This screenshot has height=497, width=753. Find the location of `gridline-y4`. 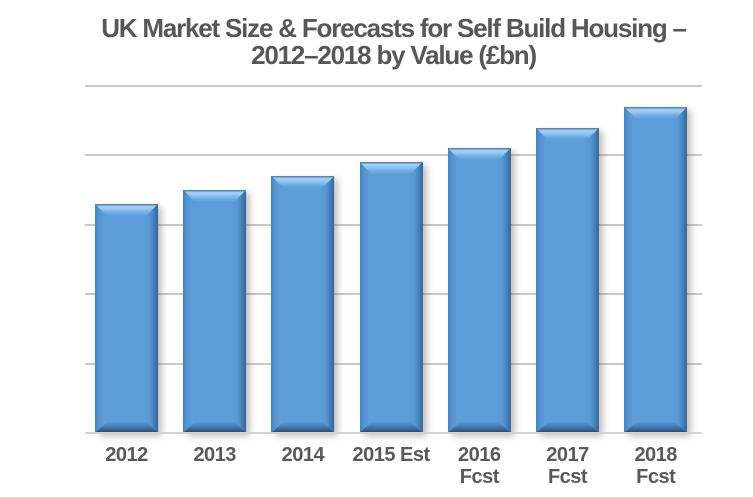

gridline-y4 is located at coordinates (393, 155).